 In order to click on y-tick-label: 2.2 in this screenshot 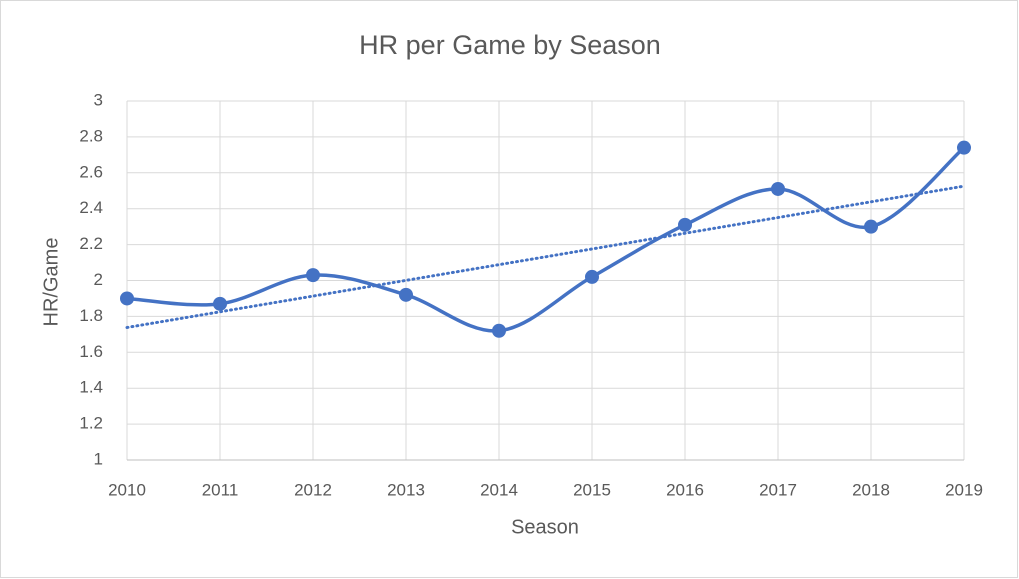, I will do `click(91, 243)`.